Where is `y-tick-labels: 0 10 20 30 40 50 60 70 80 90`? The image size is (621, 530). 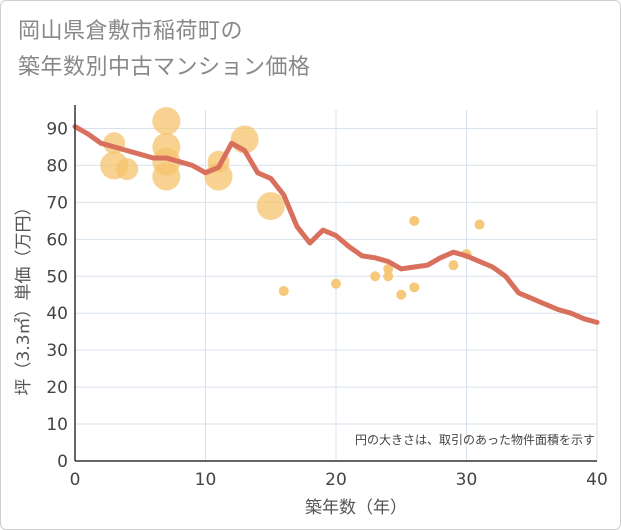 y-tick-labels: 0 10 20 30 40 50 60 70 80 90 is located at coordinates (57, 295).